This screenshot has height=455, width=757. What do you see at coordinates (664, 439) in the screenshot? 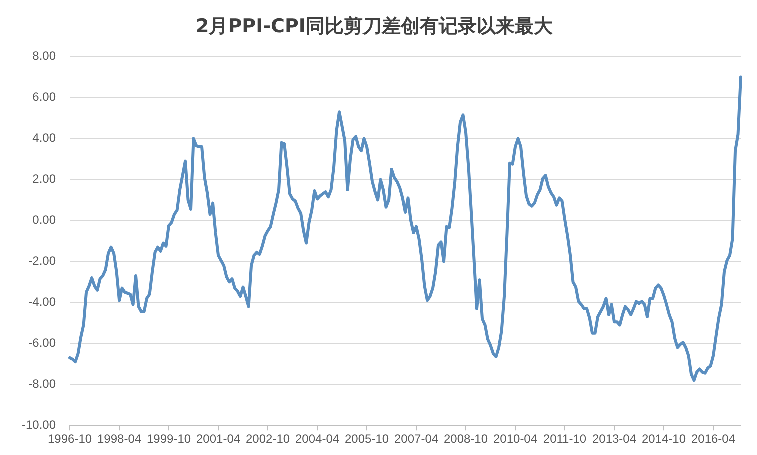
I see `x-tick-label: 2014-10` at bounding box center [664, 439].